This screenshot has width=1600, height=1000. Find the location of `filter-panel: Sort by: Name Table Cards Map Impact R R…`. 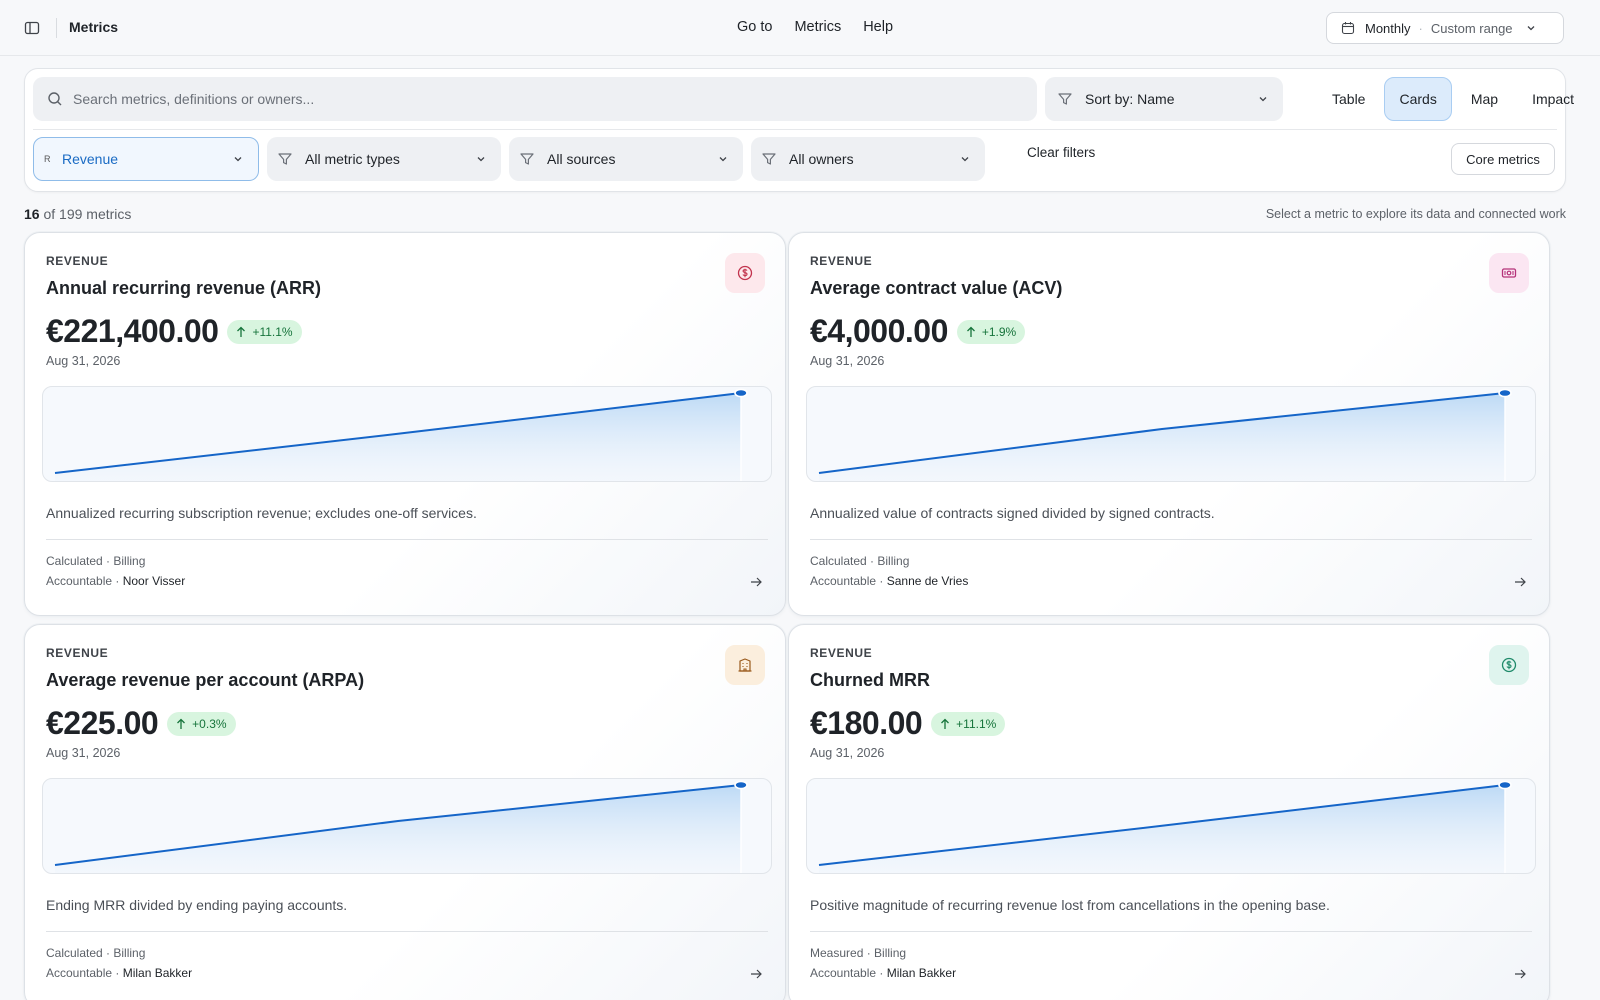

filter-panel: Sort by: Name Table Cards Map Impact R R… is located at coordinates (799, 130).